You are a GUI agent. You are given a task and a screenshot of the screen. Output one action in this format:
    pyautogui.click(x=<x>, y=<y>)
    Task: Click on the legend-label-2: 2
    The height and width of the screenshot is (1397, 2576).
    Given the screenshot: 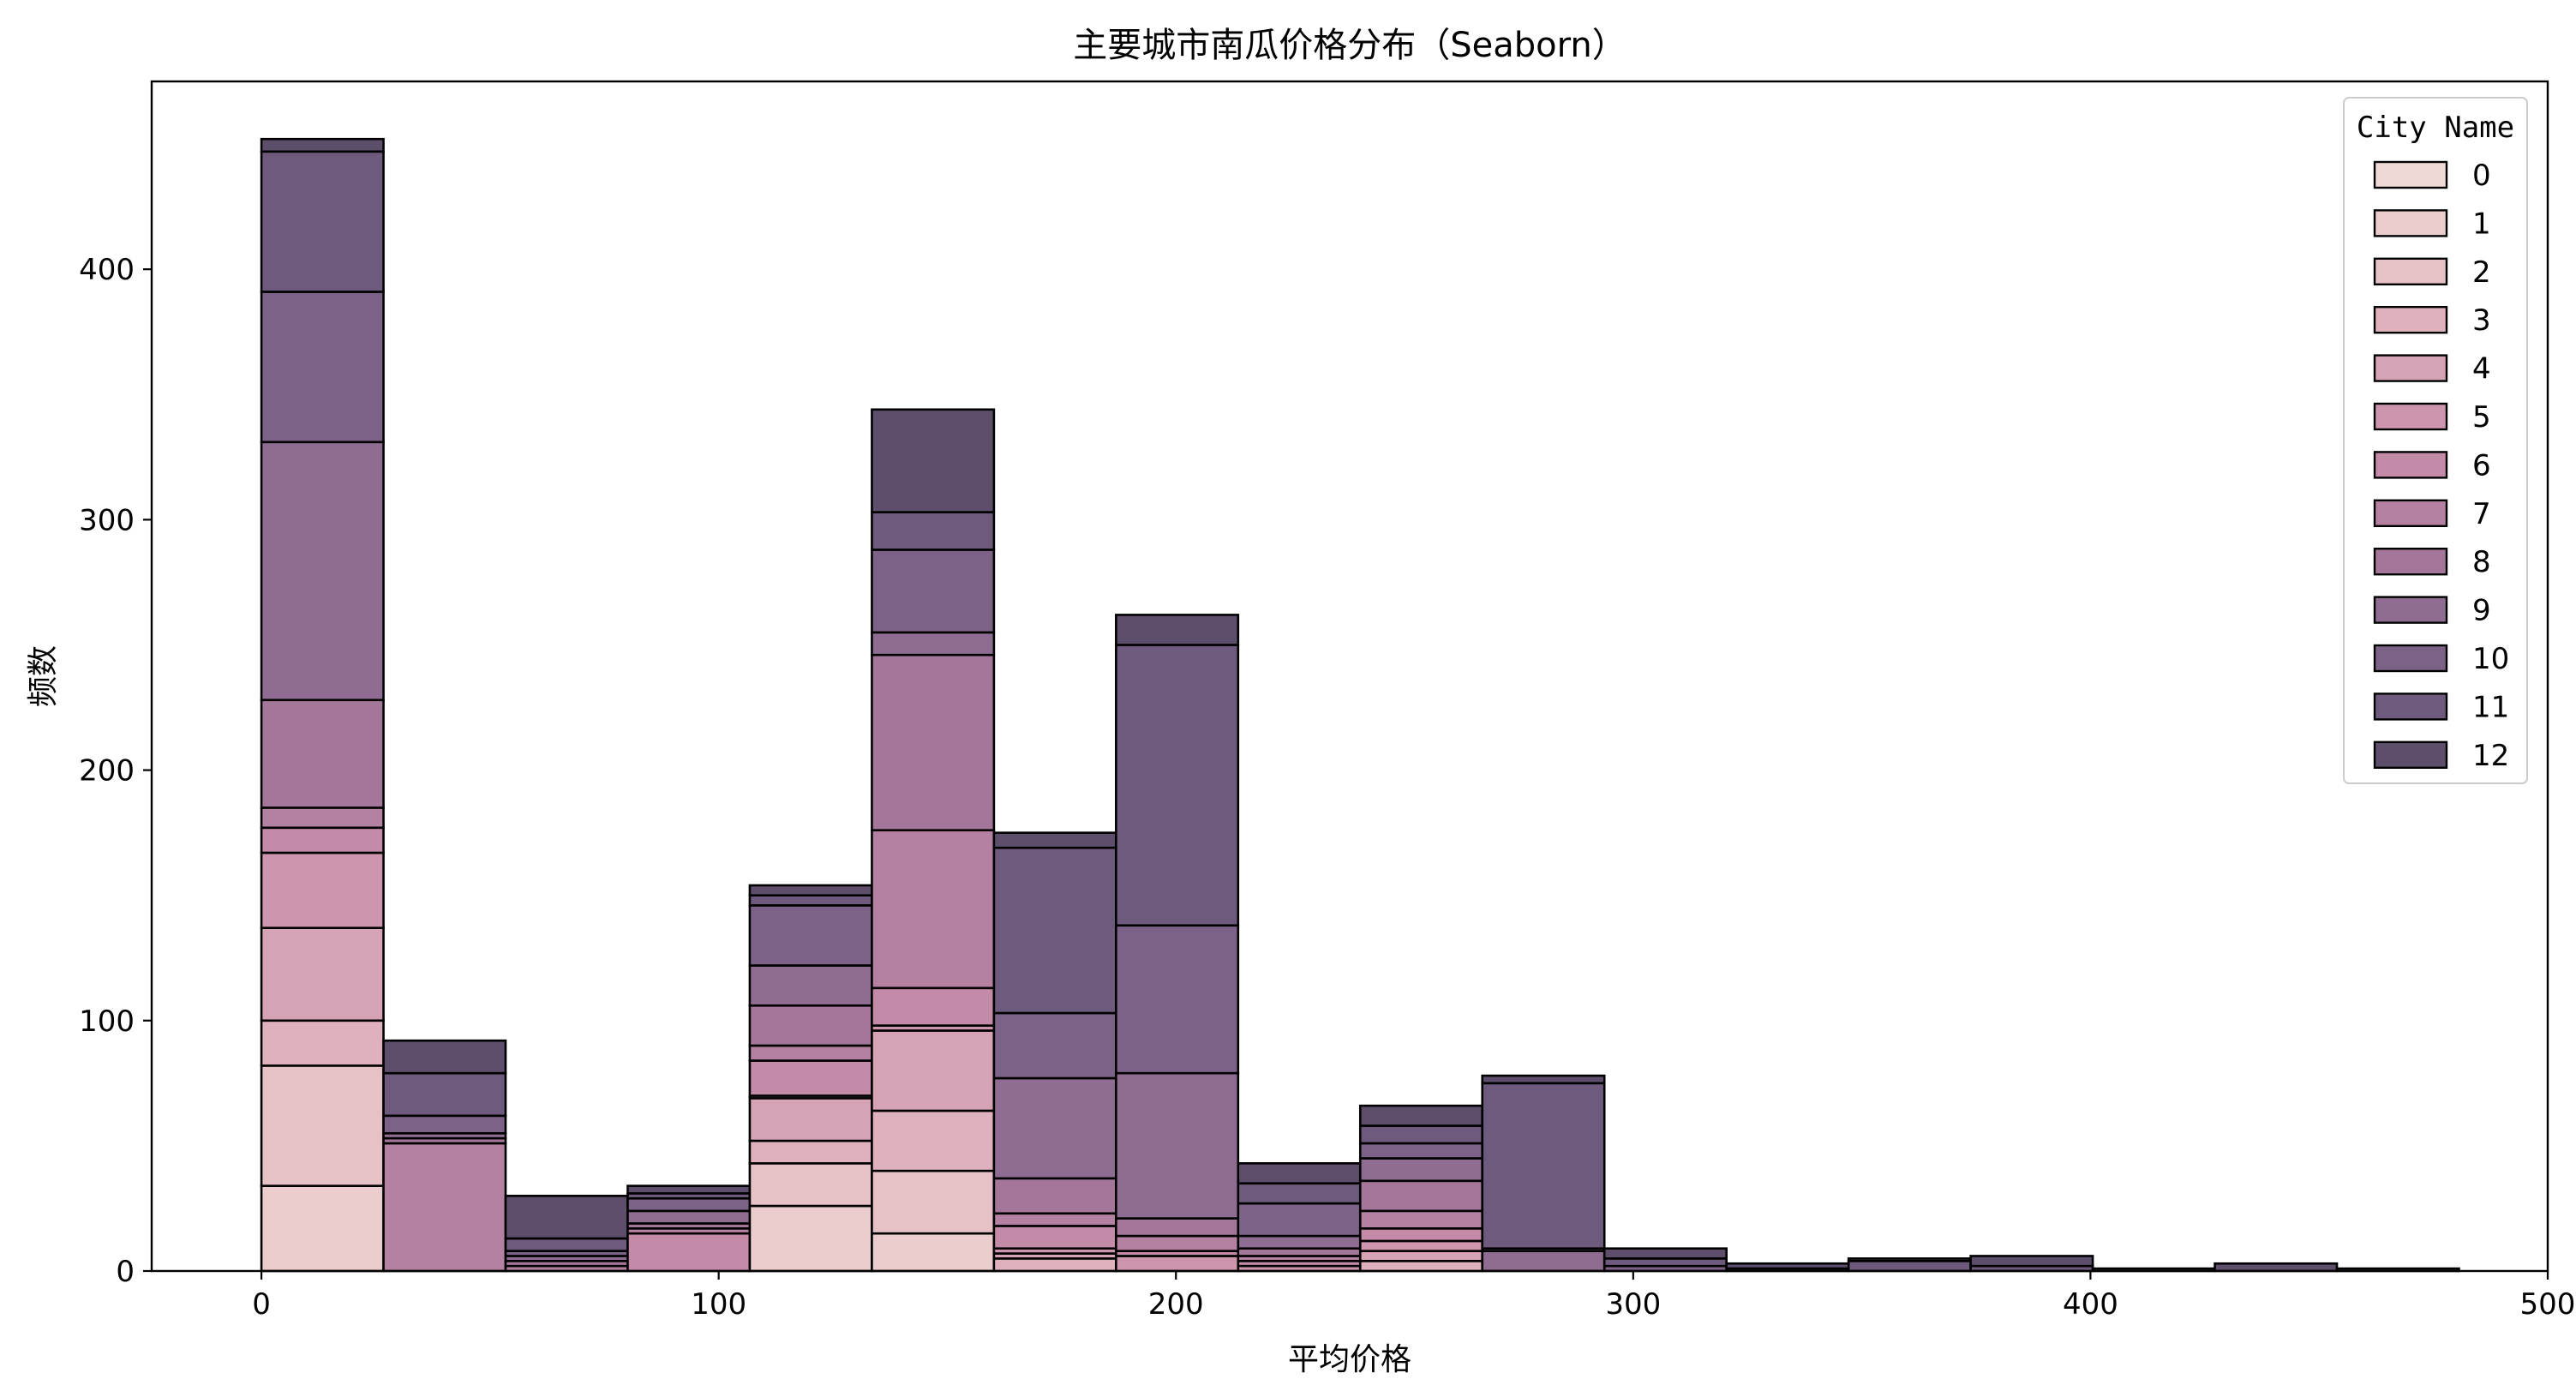 What is the action you would take?
    pyautogui.click(x=2481, y=272)
    